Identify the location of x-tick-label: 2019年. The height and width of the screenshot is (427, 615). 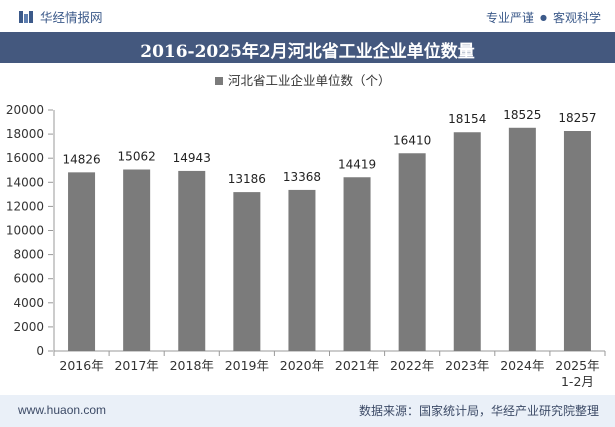
(247, 365).